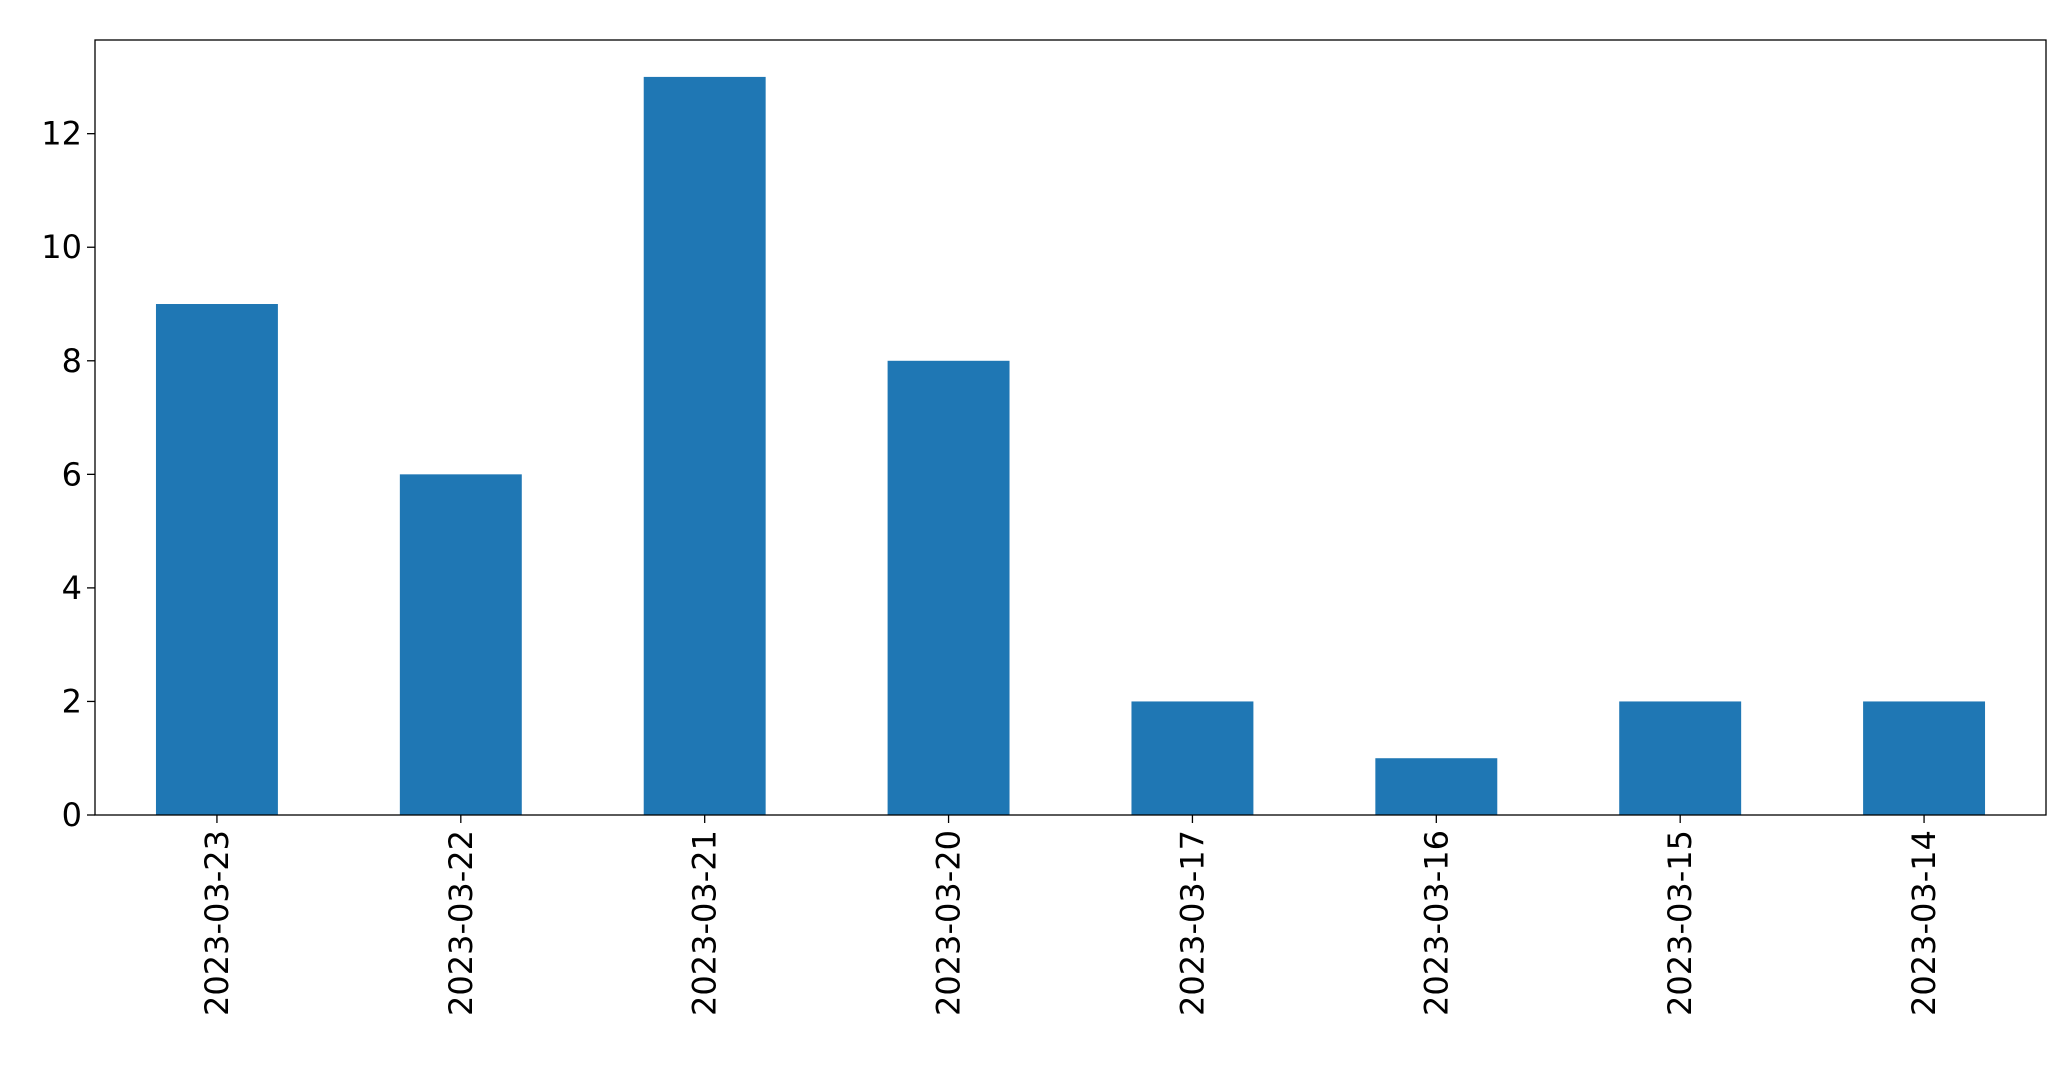  What do you see at coordinates (72, 474) in the screenshot?
I see `y-tick-label: 6` at bounding box center [72, 474].